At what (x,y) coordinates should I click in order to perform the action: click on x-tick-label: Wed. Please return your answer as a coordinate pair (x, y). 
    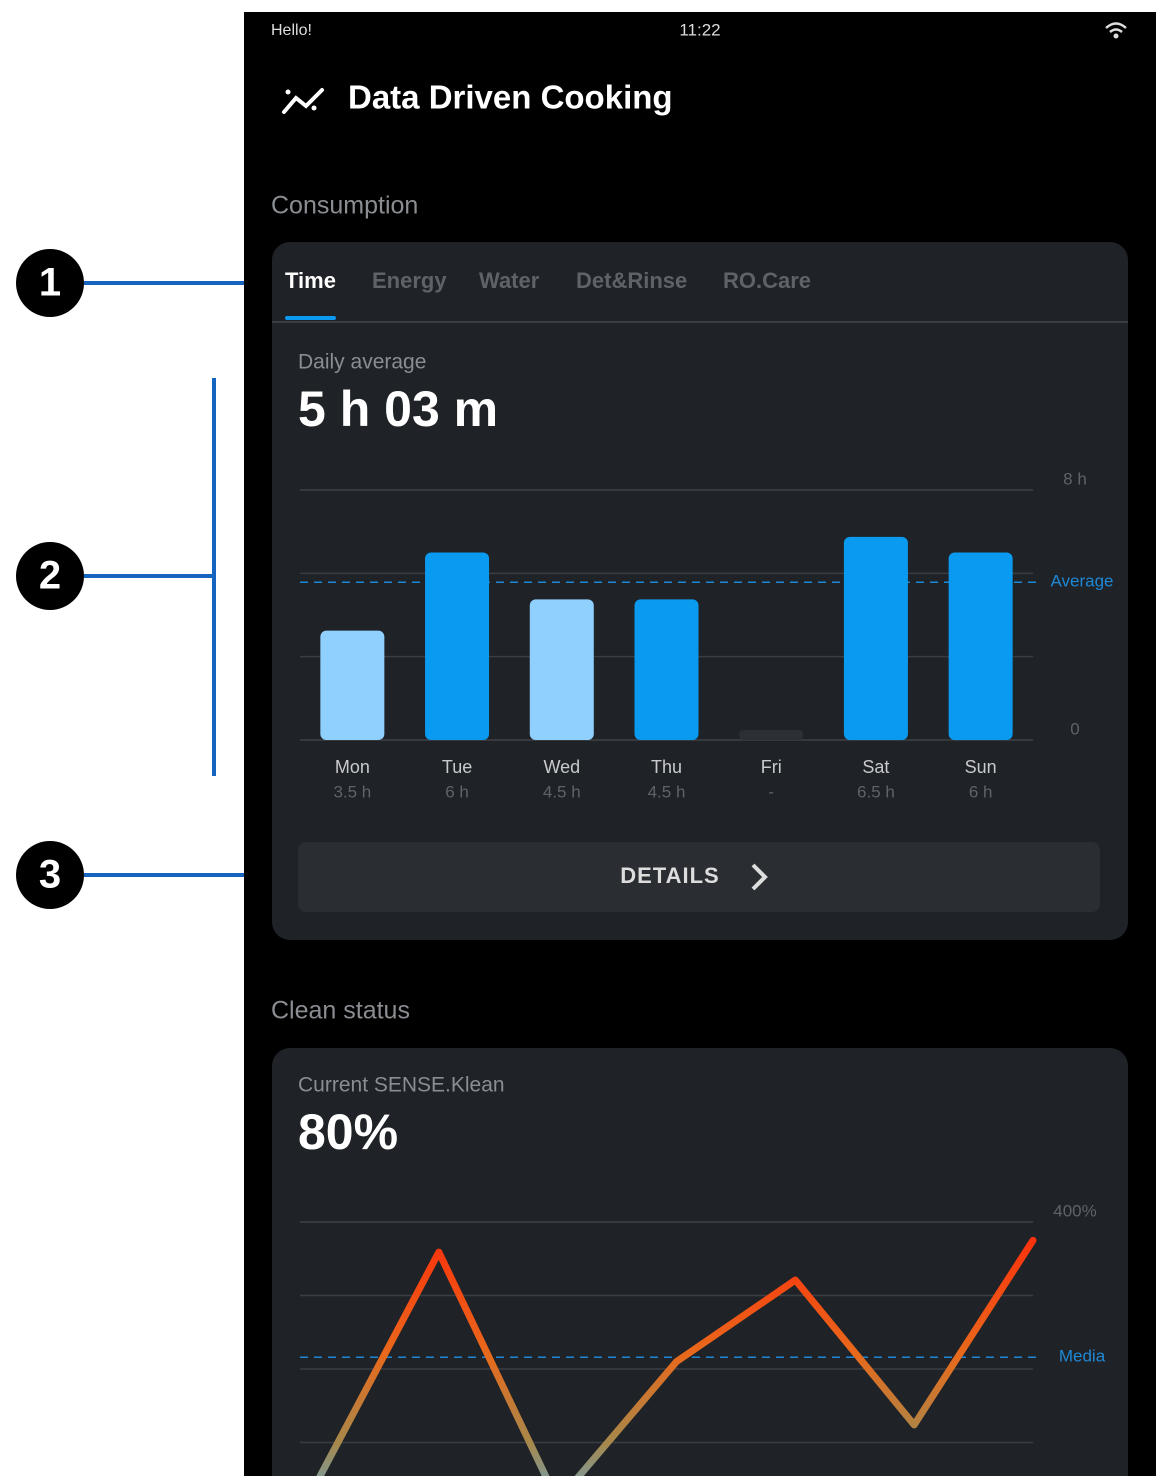
    Looking at the image, I should click on (561, 767).